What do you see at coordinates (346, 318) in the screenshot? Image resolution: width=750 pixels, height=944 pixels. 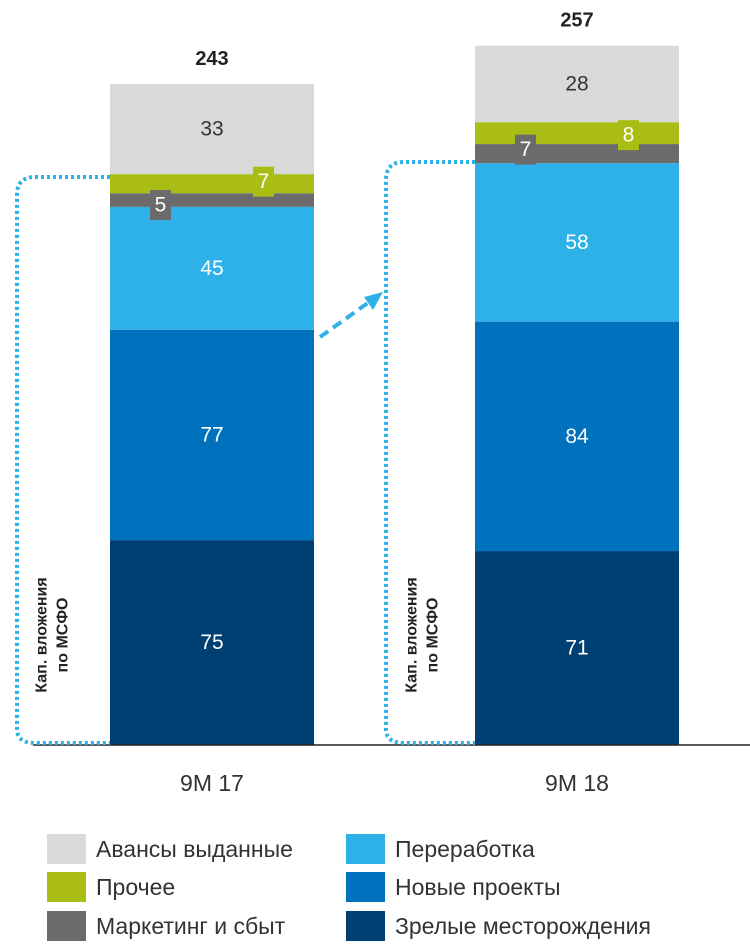 I see `growth-arrow` at bounding box center [346, 318].